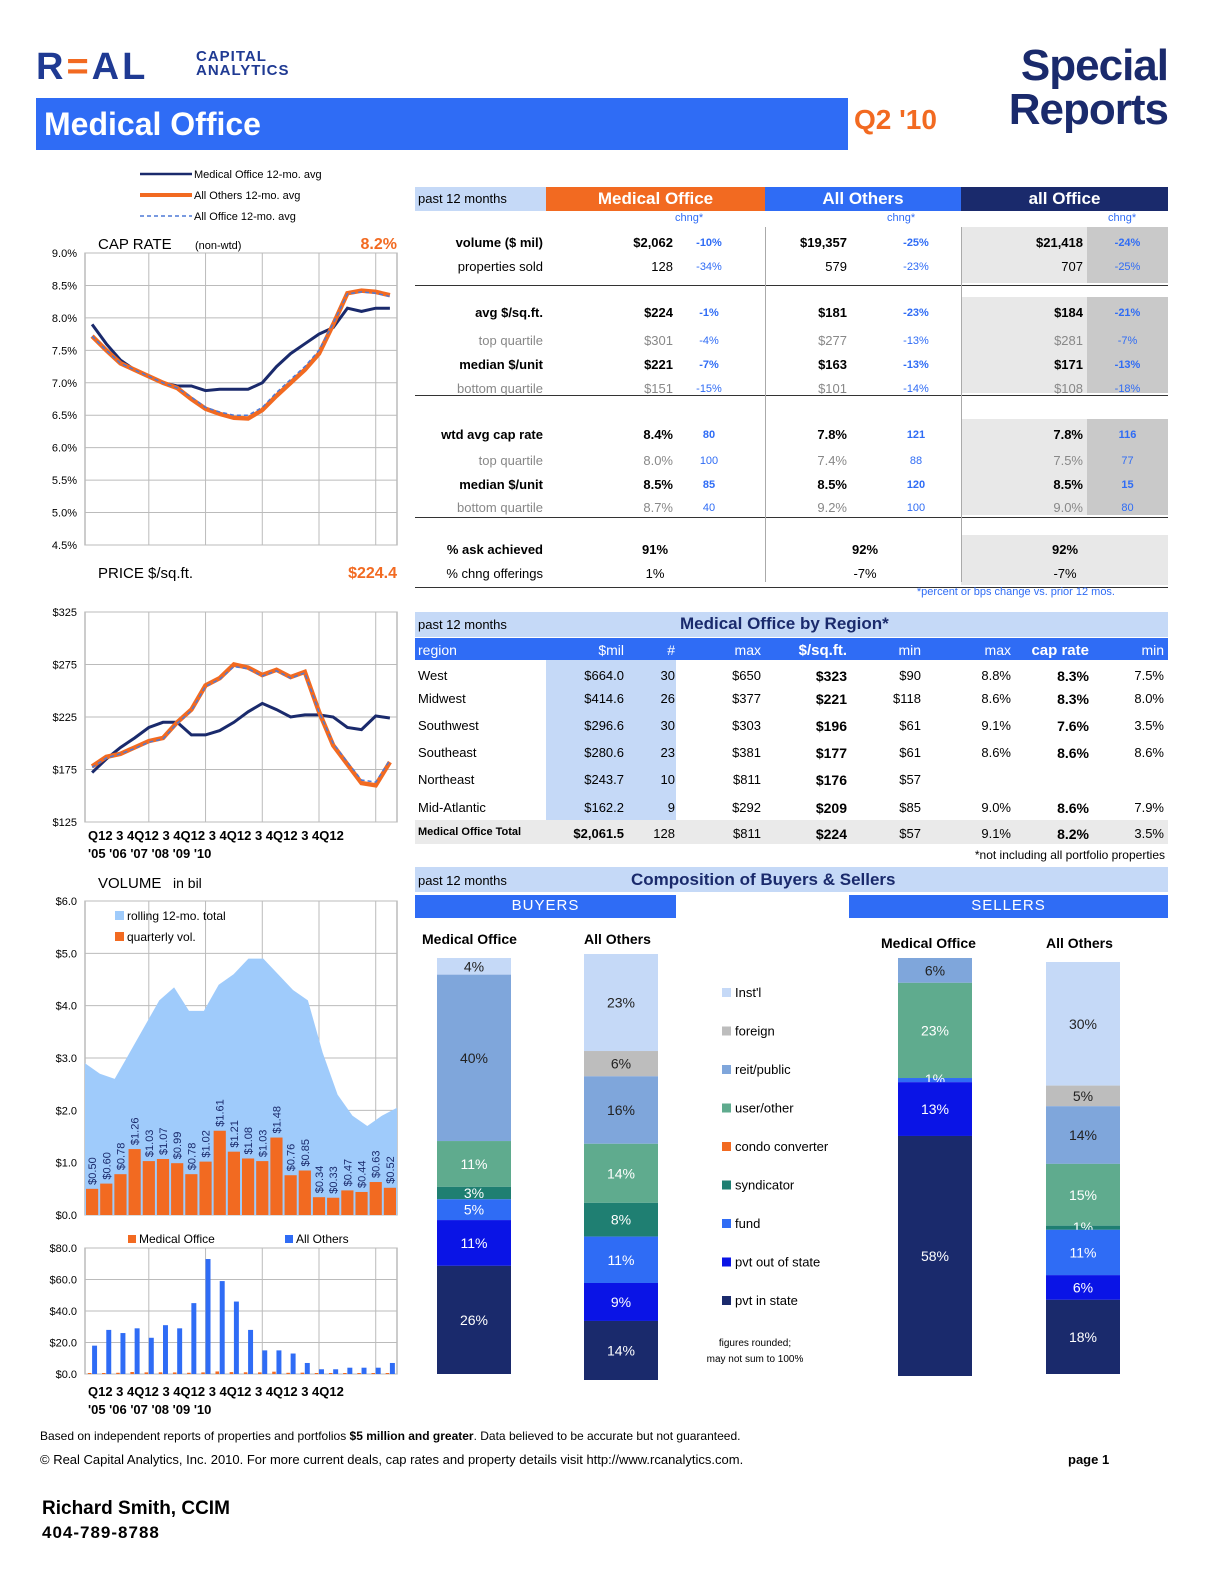 The image size is (1224, 1584). What do you see at coordinates (66, 1375) in the screenshot?
I see `cnt-y-tick: $0.0` at bounding box center [66, 1375].